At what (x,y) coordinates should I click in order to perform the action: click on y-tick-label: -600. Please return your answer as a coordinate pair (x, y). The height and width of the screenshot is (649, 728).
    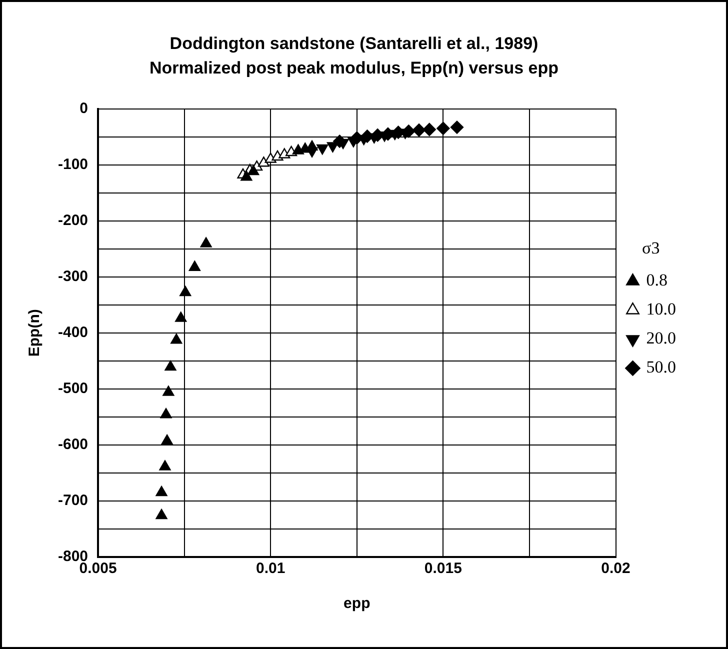
    Looking at the image, I should click on (73, 445).